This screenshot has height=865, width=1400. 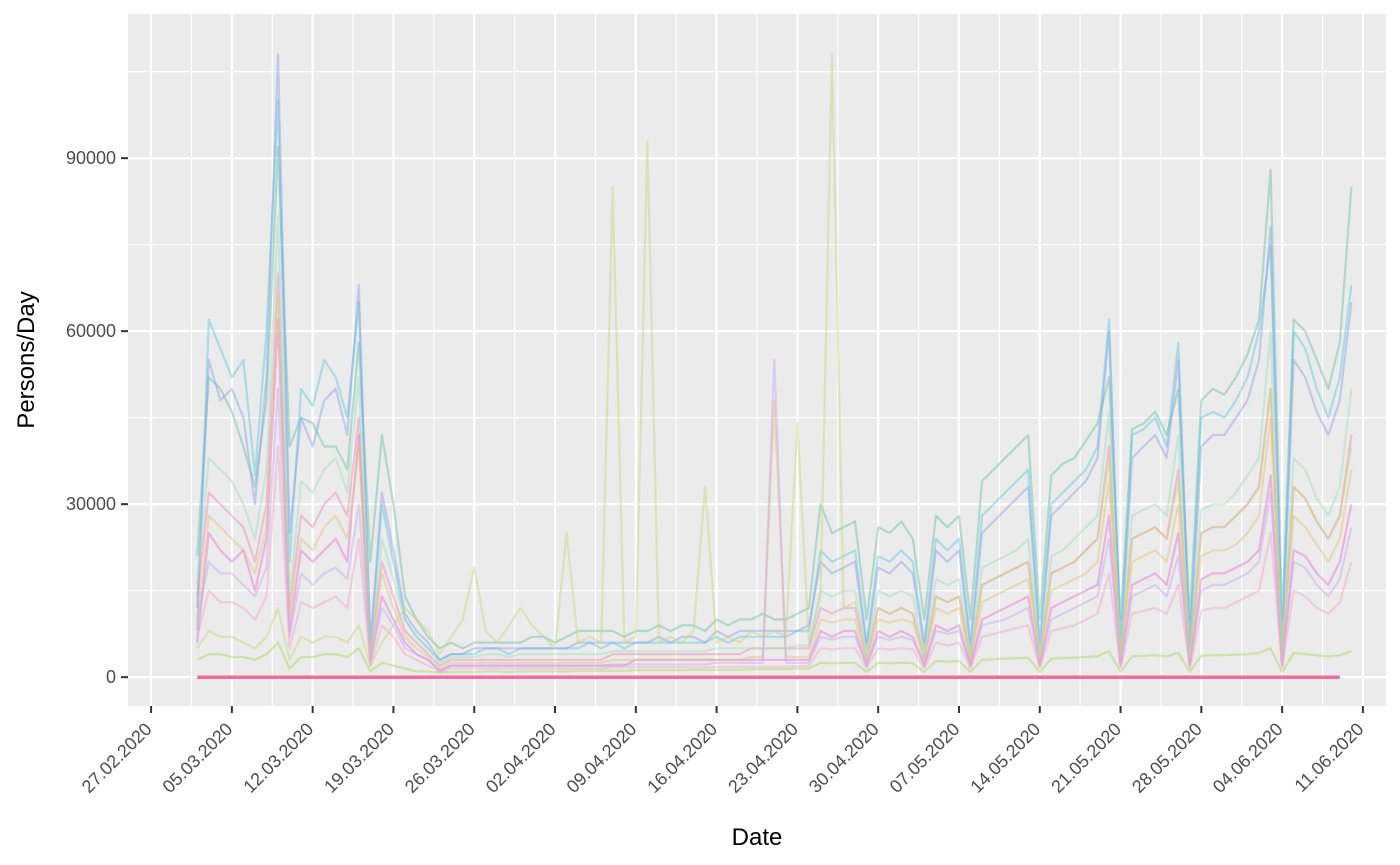 What do you see at coordinates (1248, 758) in the screenshot?
I see `x-tick-label: 04.06.2020` at bounding box center [1248, 758].